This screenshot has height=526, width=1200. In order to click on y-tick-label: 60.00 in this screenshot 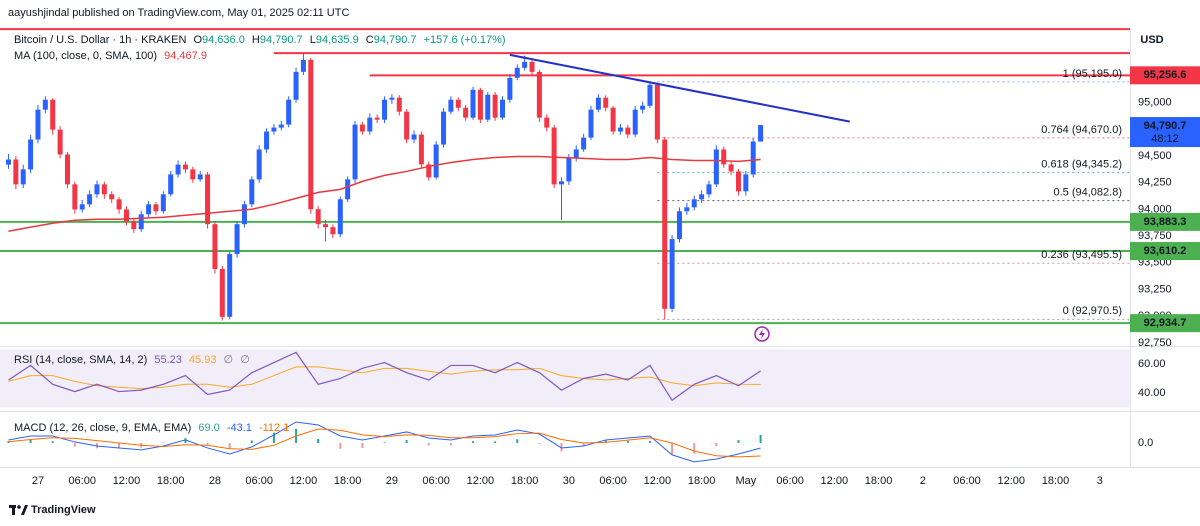, I will do `click(1152, 364)`.